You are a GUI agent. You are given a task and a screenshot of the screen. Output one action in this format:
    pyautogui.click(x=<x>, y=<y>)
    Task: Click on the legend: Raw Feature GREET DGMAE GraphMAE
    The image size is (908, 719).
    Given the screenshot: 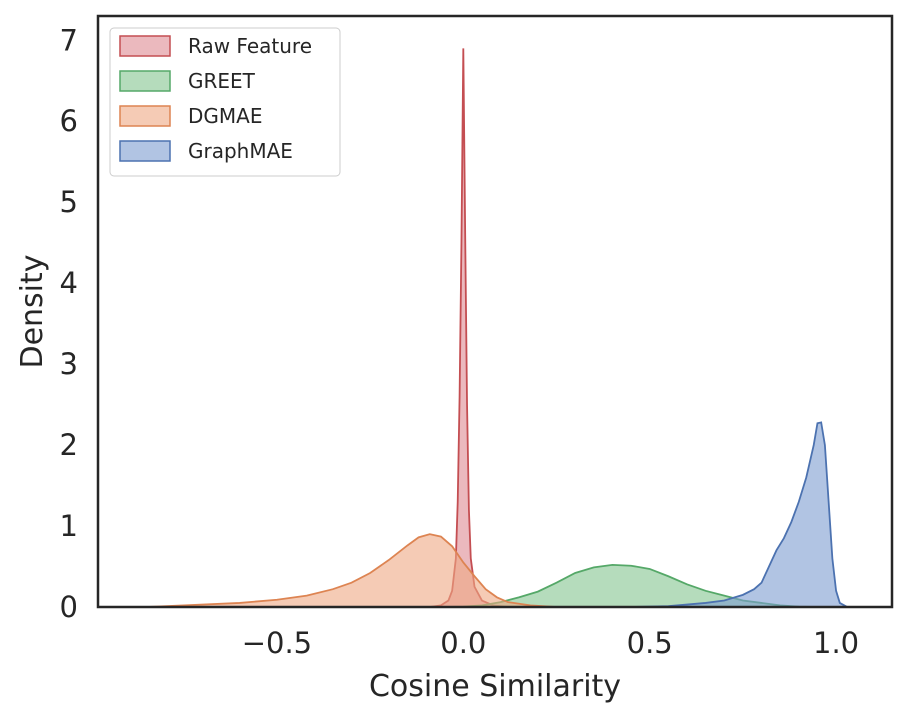 What is the action you would take?
    pyautogui.click(x=225, y=102)
    